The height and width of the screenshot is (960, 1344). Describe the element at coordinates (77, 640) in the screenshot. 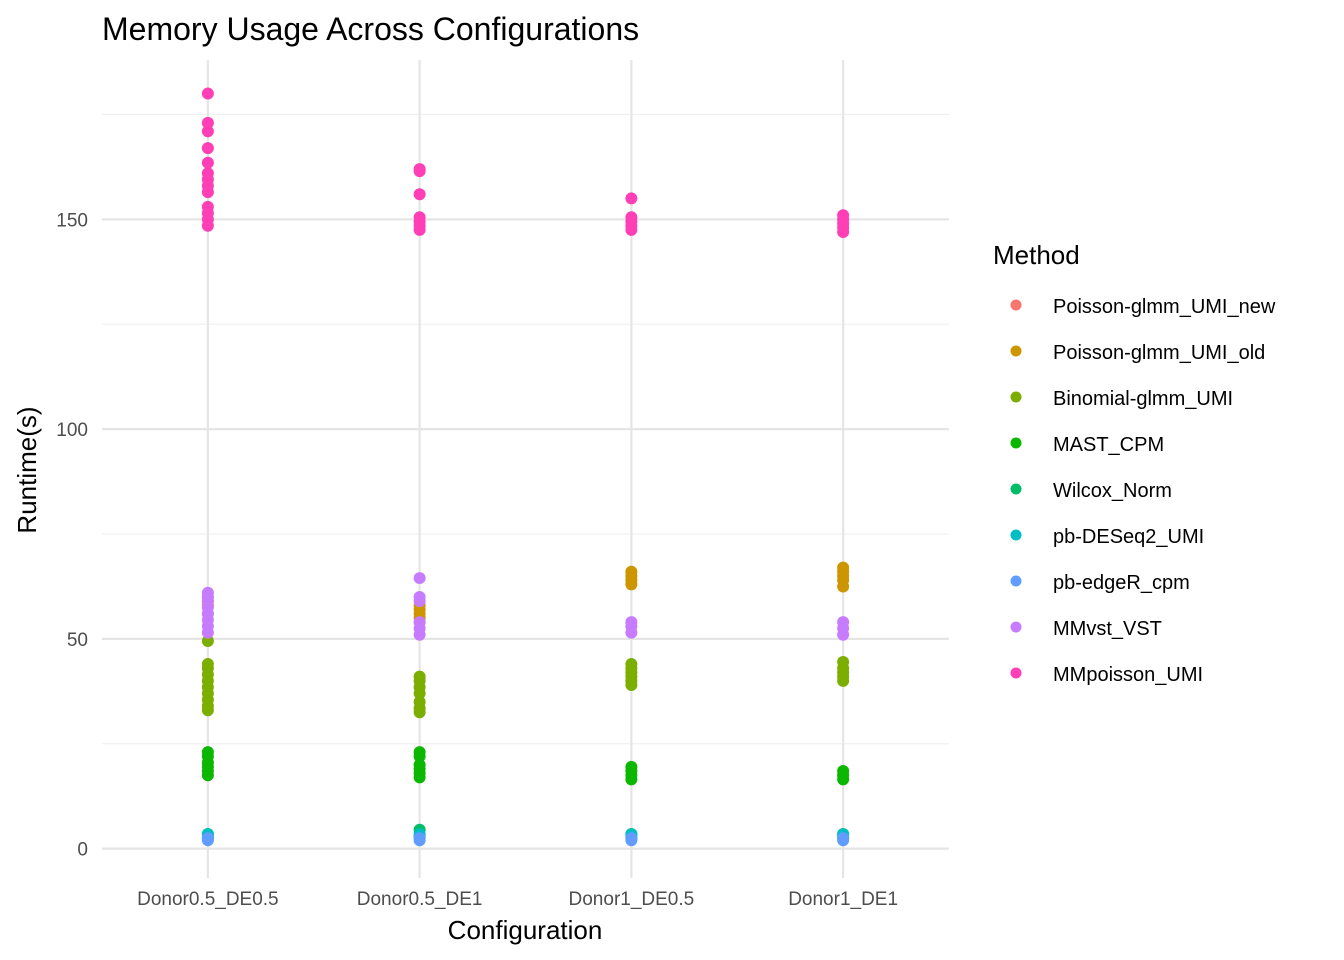

I see `y-tick-label: 50` at that location.